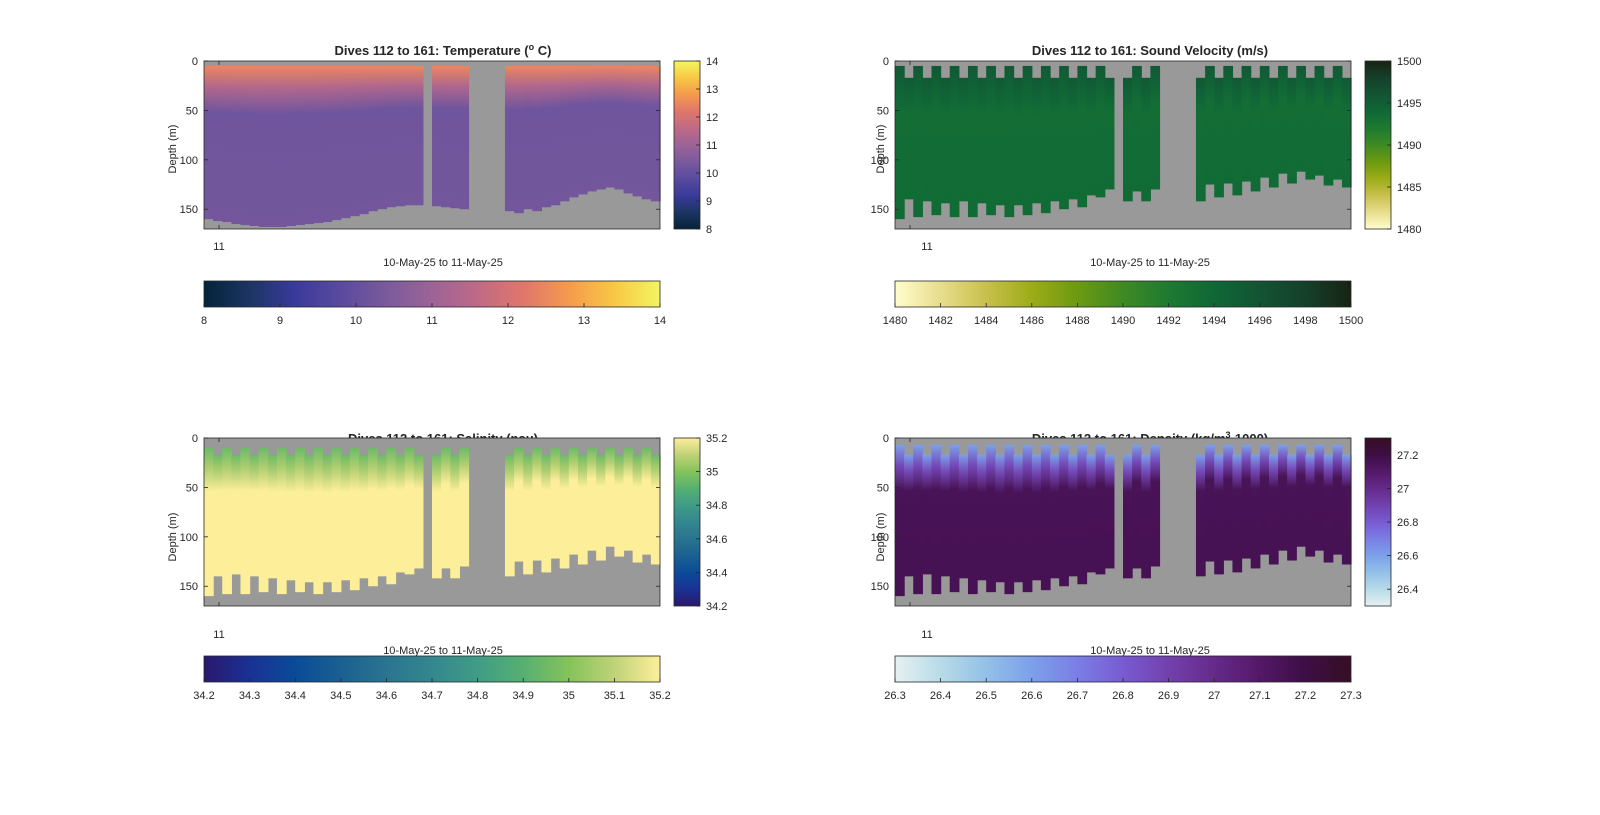 This screenshot has height=815, width=1600. What do you see at coordinates (1409, 62) in the screenshot?
I see `colorbar-tick-label: 1500` at bounding box center [1409, 62].